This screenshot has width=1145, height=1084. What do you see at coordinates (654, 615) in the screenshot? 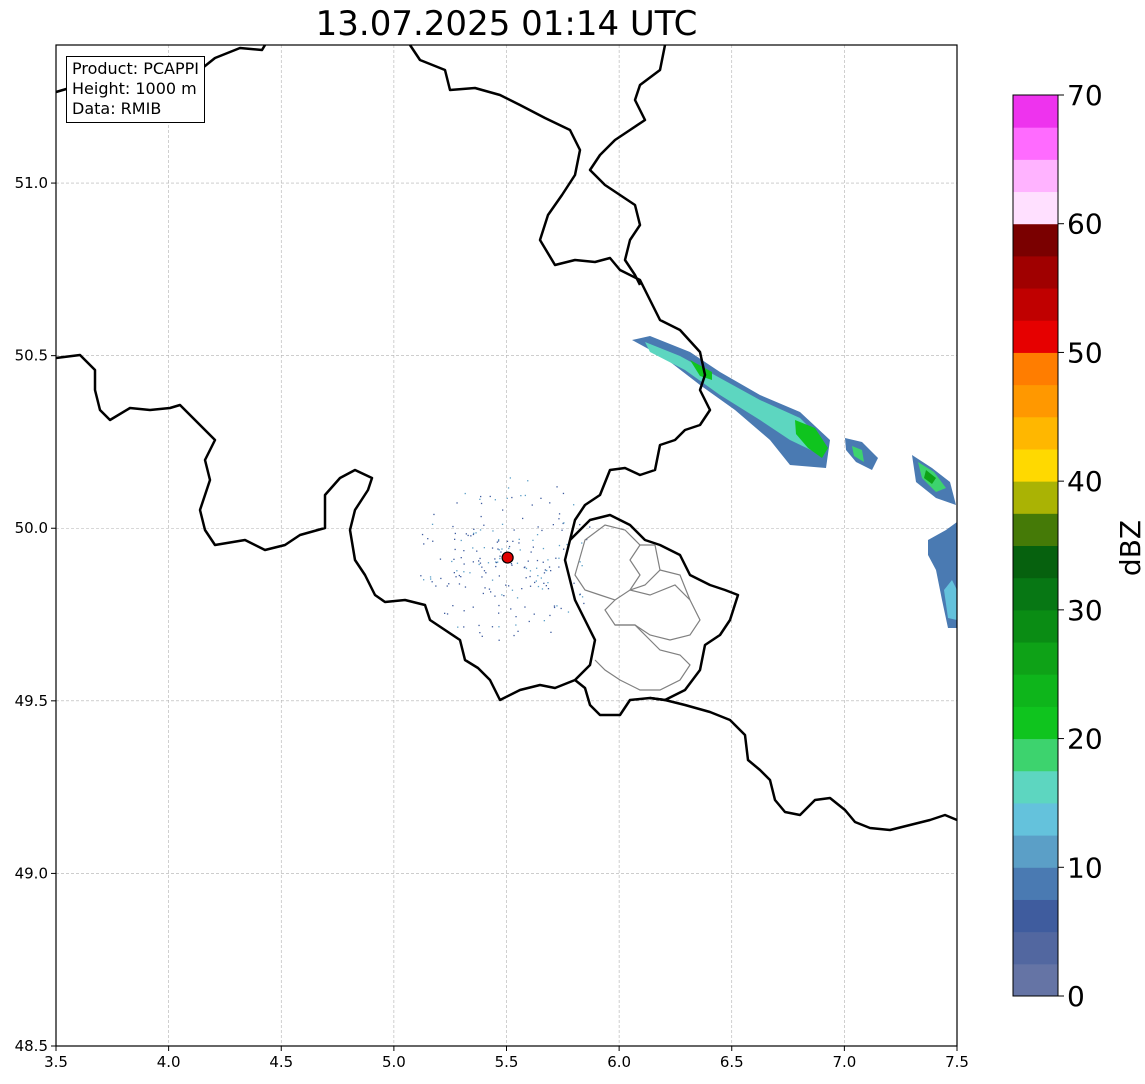
I see `border-luxembourg-germany-france` at bounding box center [654, 615].